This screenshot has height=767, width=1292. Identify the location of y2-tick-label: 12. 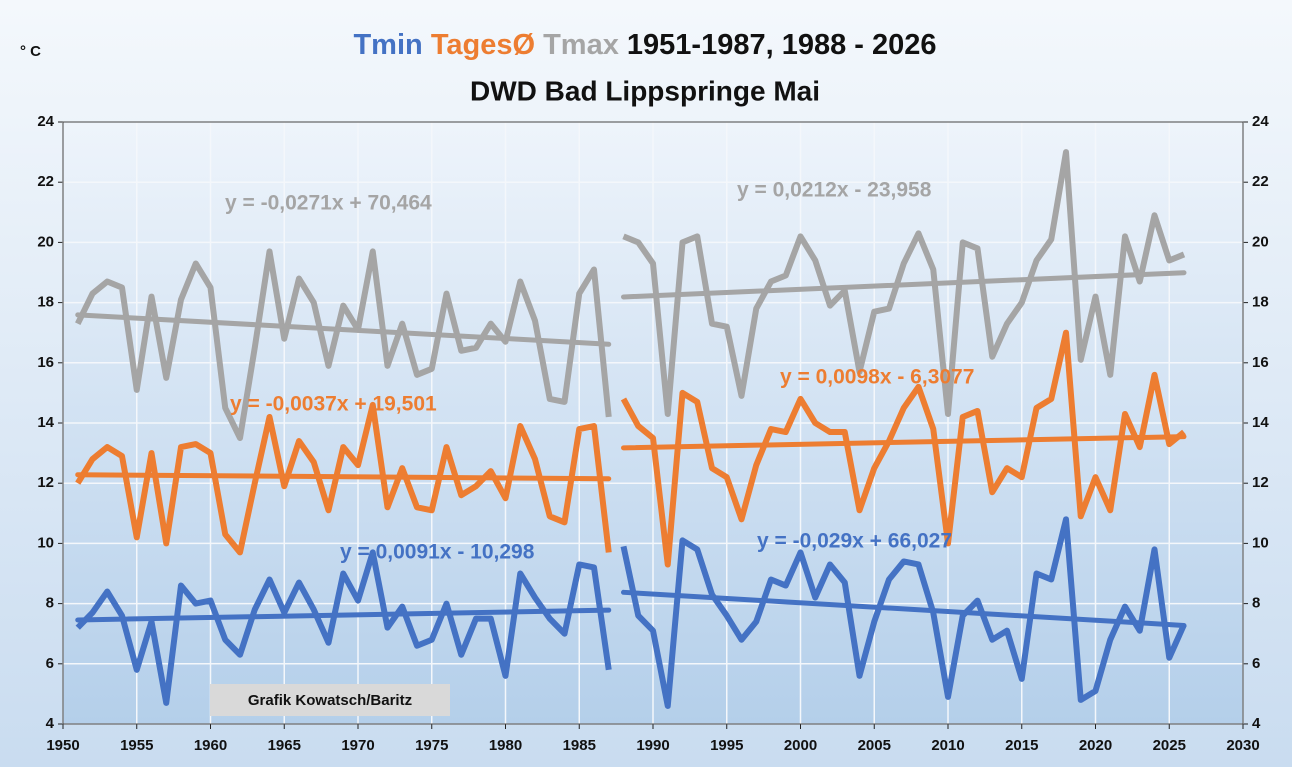
(1260, 482).